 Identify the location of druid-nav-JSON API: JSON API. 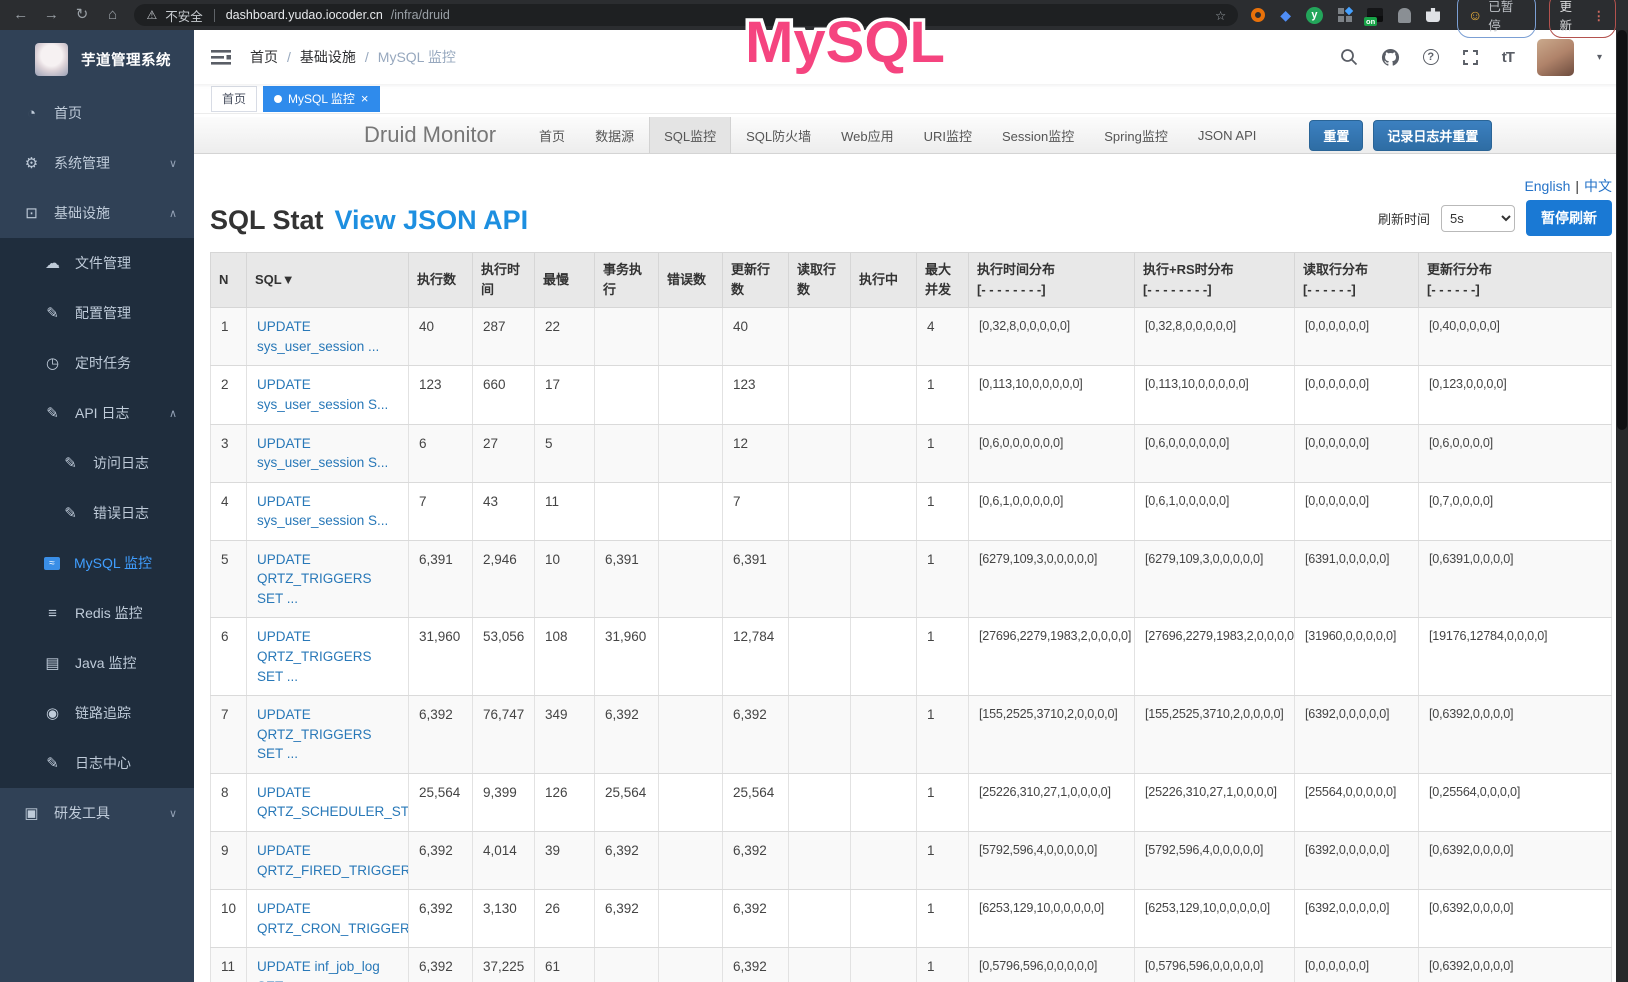
(1227, 135).